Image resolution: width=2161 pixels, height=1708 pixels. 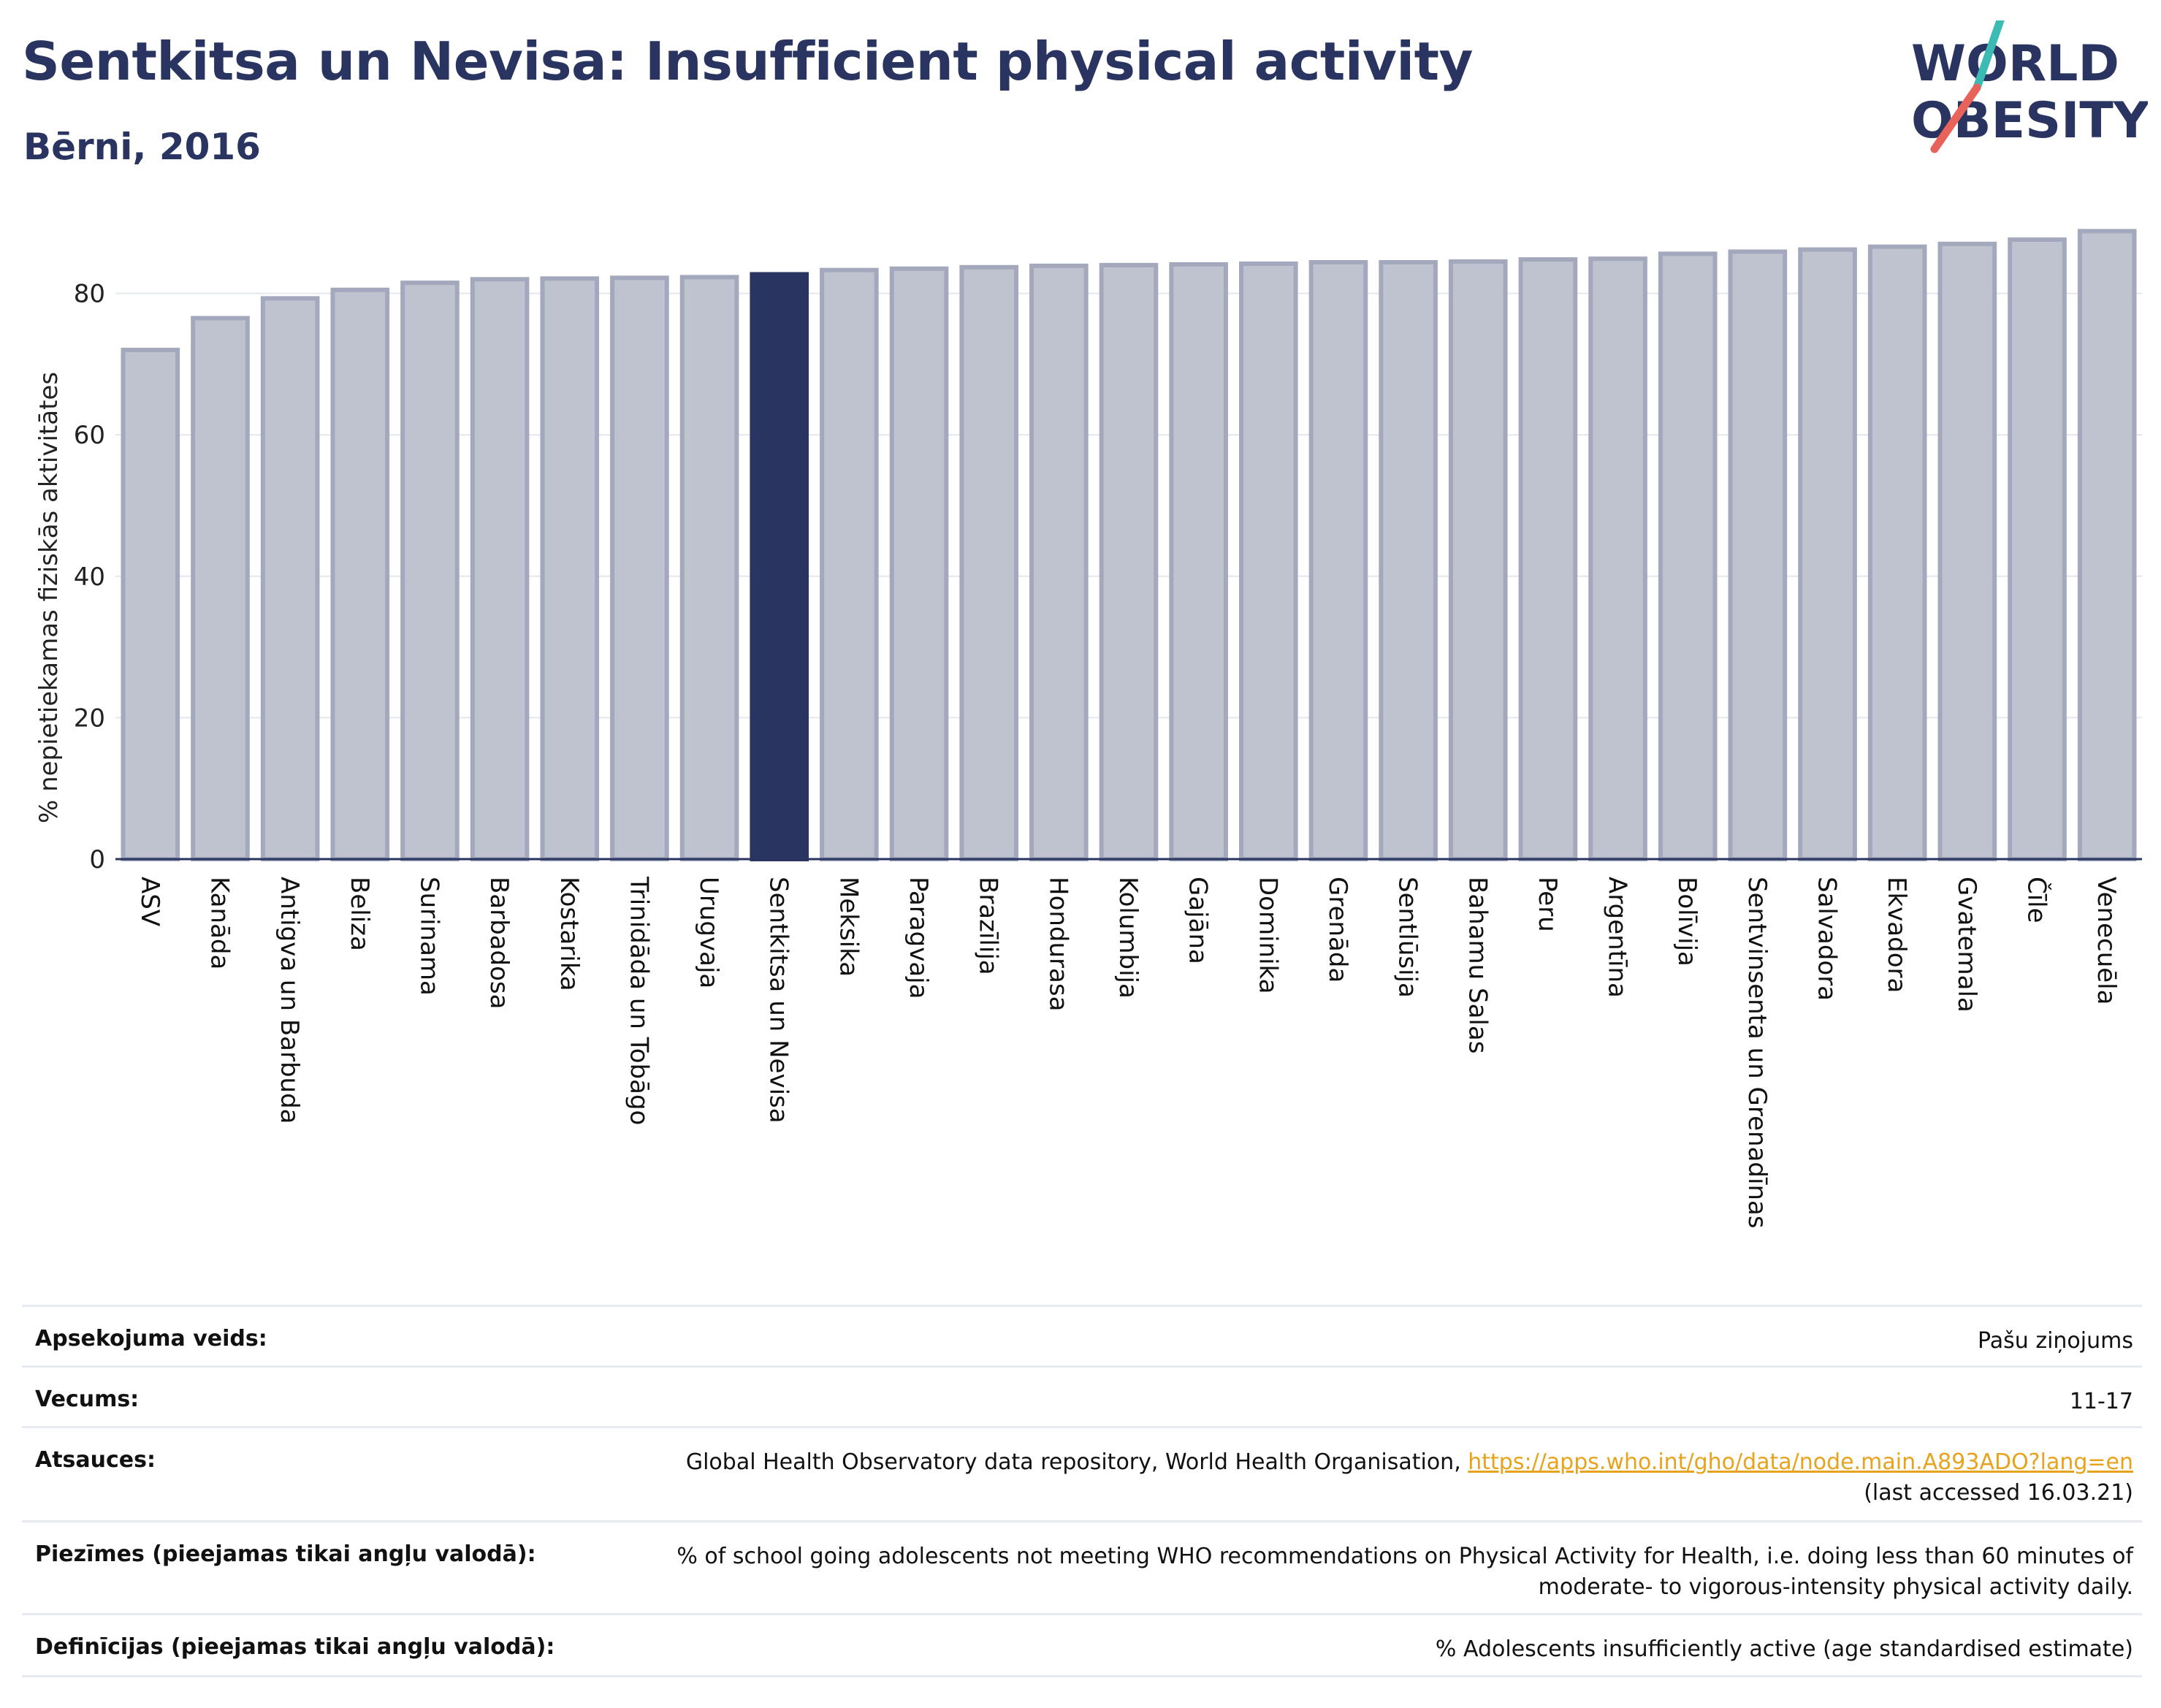 I want to click on x-tick-label: Kolumbija, so click(x=1128, y=938).